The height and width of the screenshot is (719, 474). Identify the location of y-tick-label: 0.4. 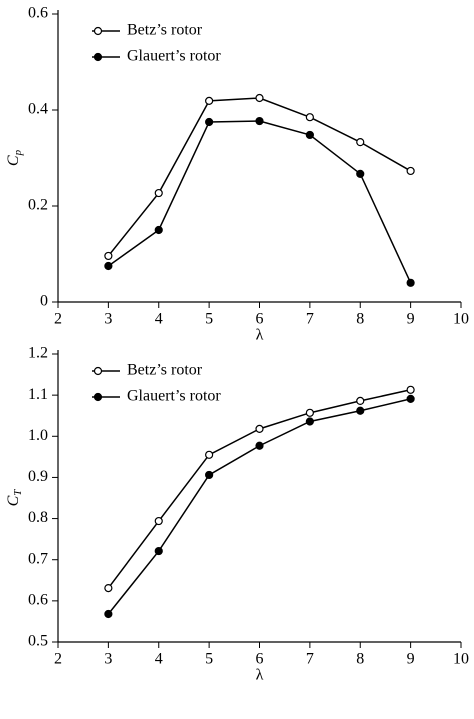
(38, 109).